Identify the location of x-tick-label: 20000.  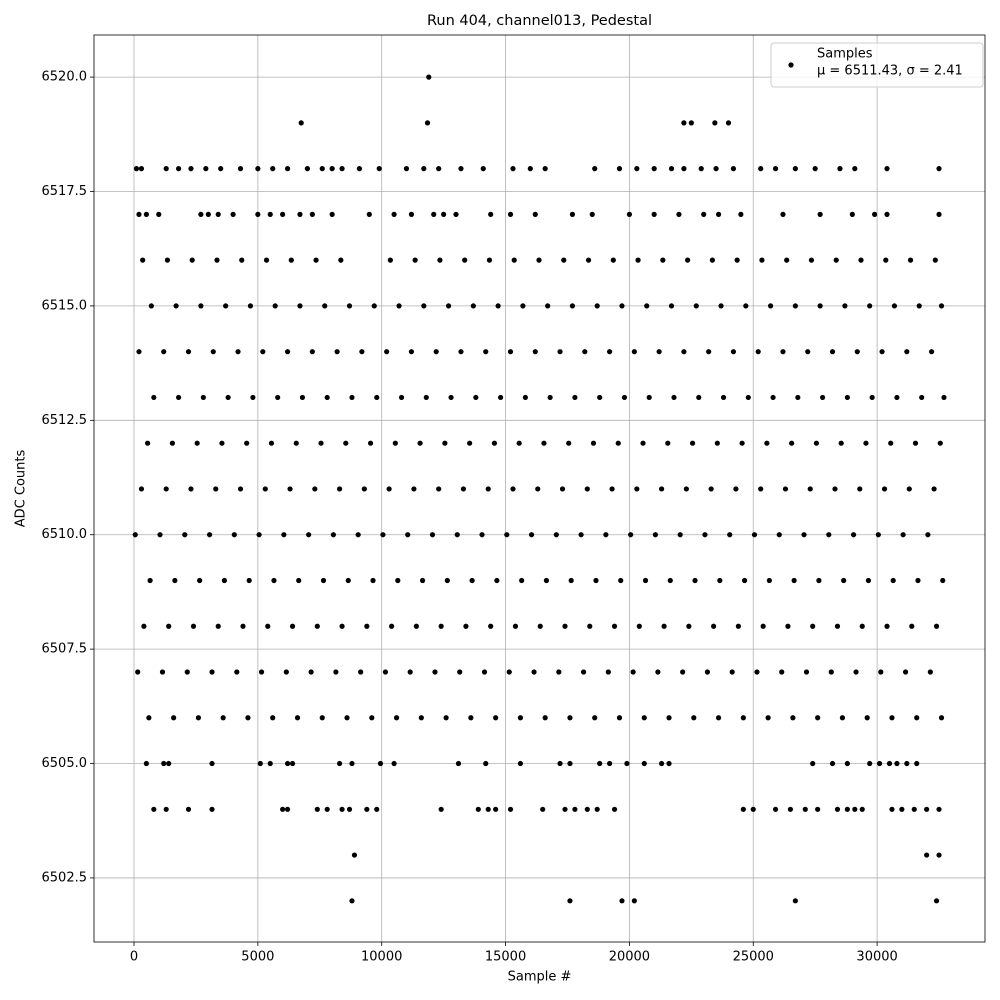
(629, 957).